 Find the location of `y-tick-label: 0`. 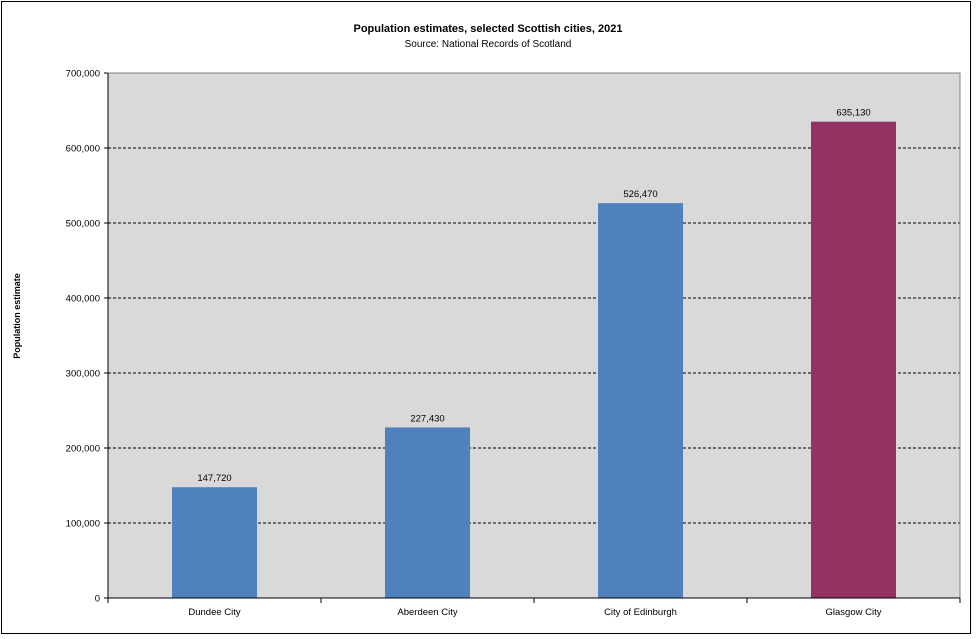

y-tick-label: 0 is located at coordinates (97, 599).